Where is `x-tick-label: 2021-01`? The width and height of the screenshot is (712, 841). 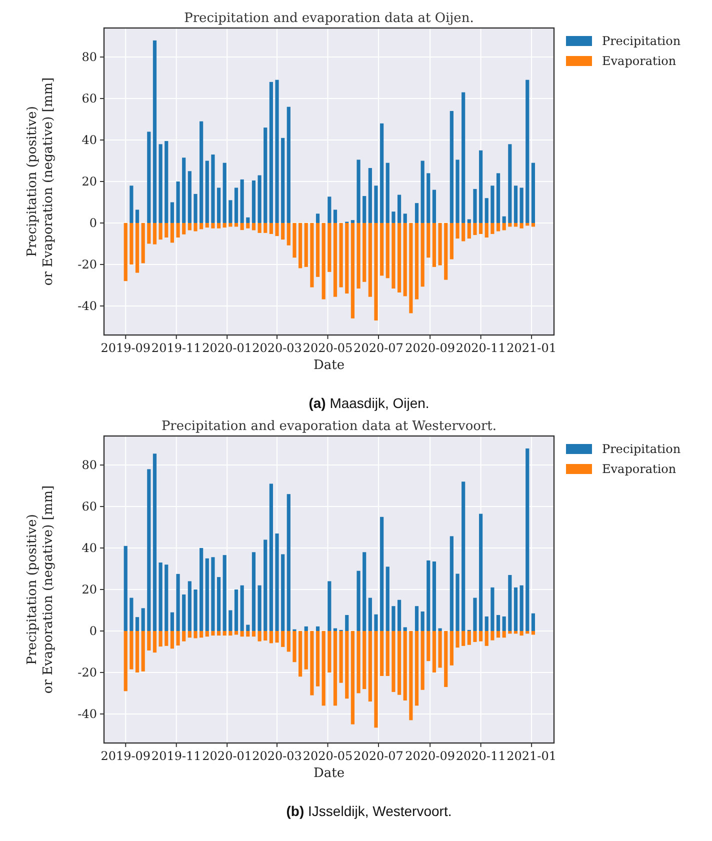
x-tick-label: 2021-01 is located at coordinates (531, 348).